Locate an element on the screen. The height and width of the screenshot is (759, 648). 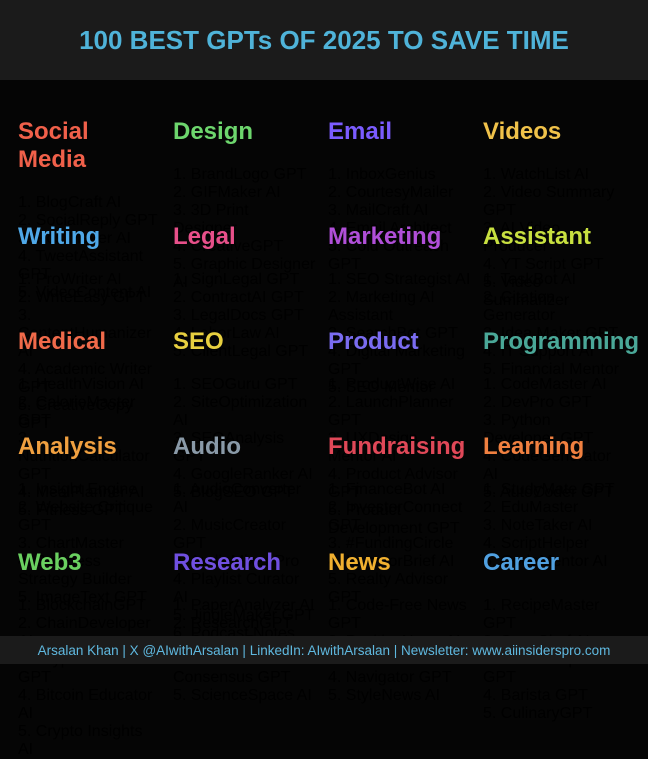
card-title: SEO is located at coordinates (198, 341).